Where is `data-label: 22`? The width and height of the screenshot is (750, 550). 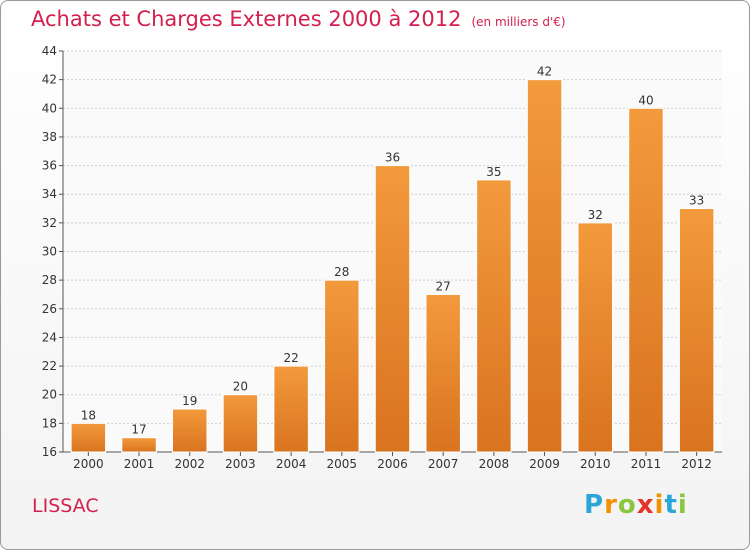 data-label: 22 is located at coordinates (290, 358).